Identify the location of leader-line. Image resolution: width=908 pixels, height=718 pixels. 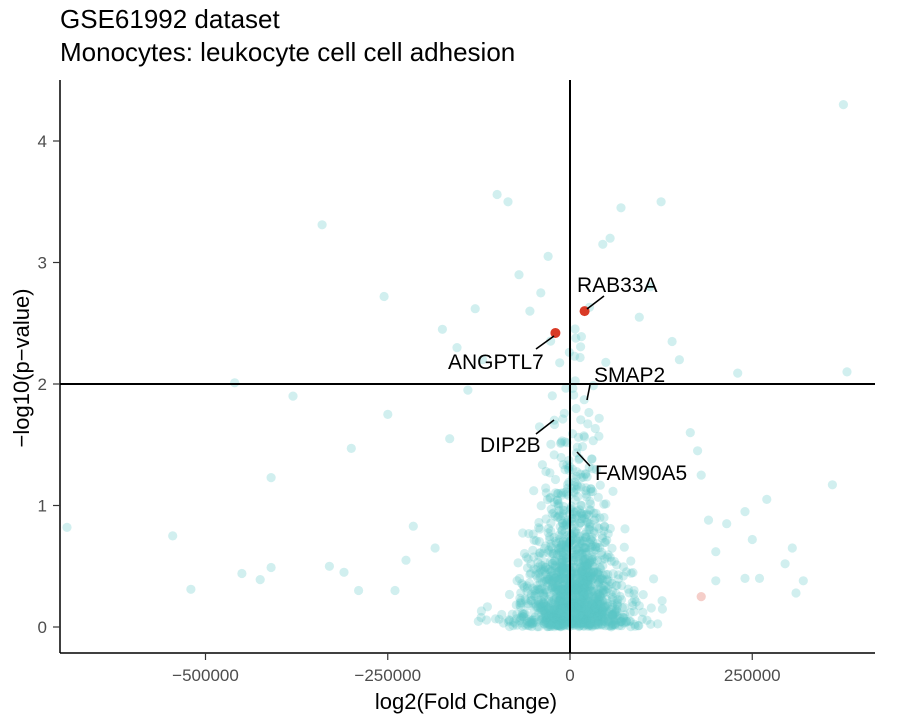
(545, 427).